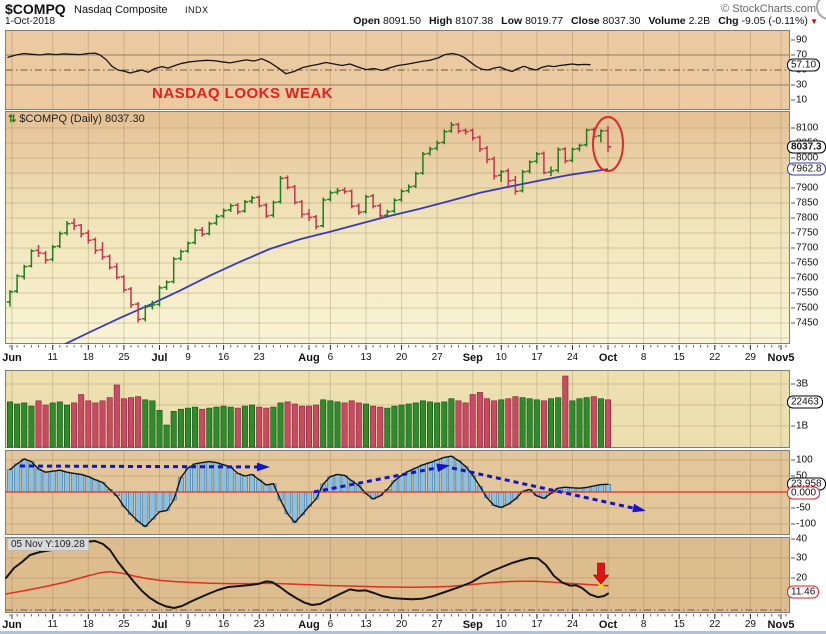 The width and height of the screenshot is (826, 634). Describe the element at coordinates (804, 278) in the screenshot. I see `price-ytick-7600: 7600` at that location.